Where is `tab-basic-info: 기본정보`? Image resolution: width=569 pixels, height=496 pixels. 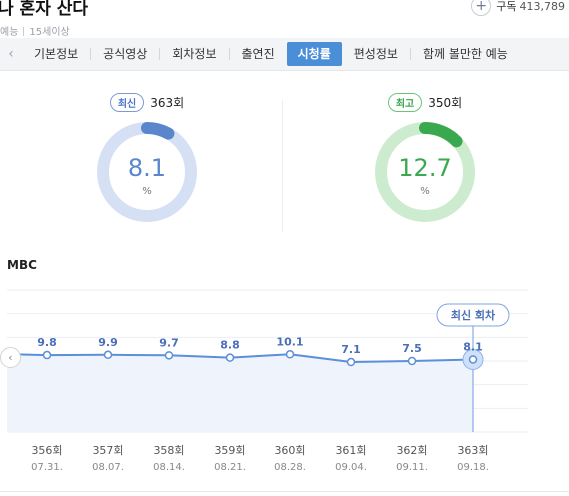
tab-basic-info: 기본정보 is located at coordinates (56, 54).